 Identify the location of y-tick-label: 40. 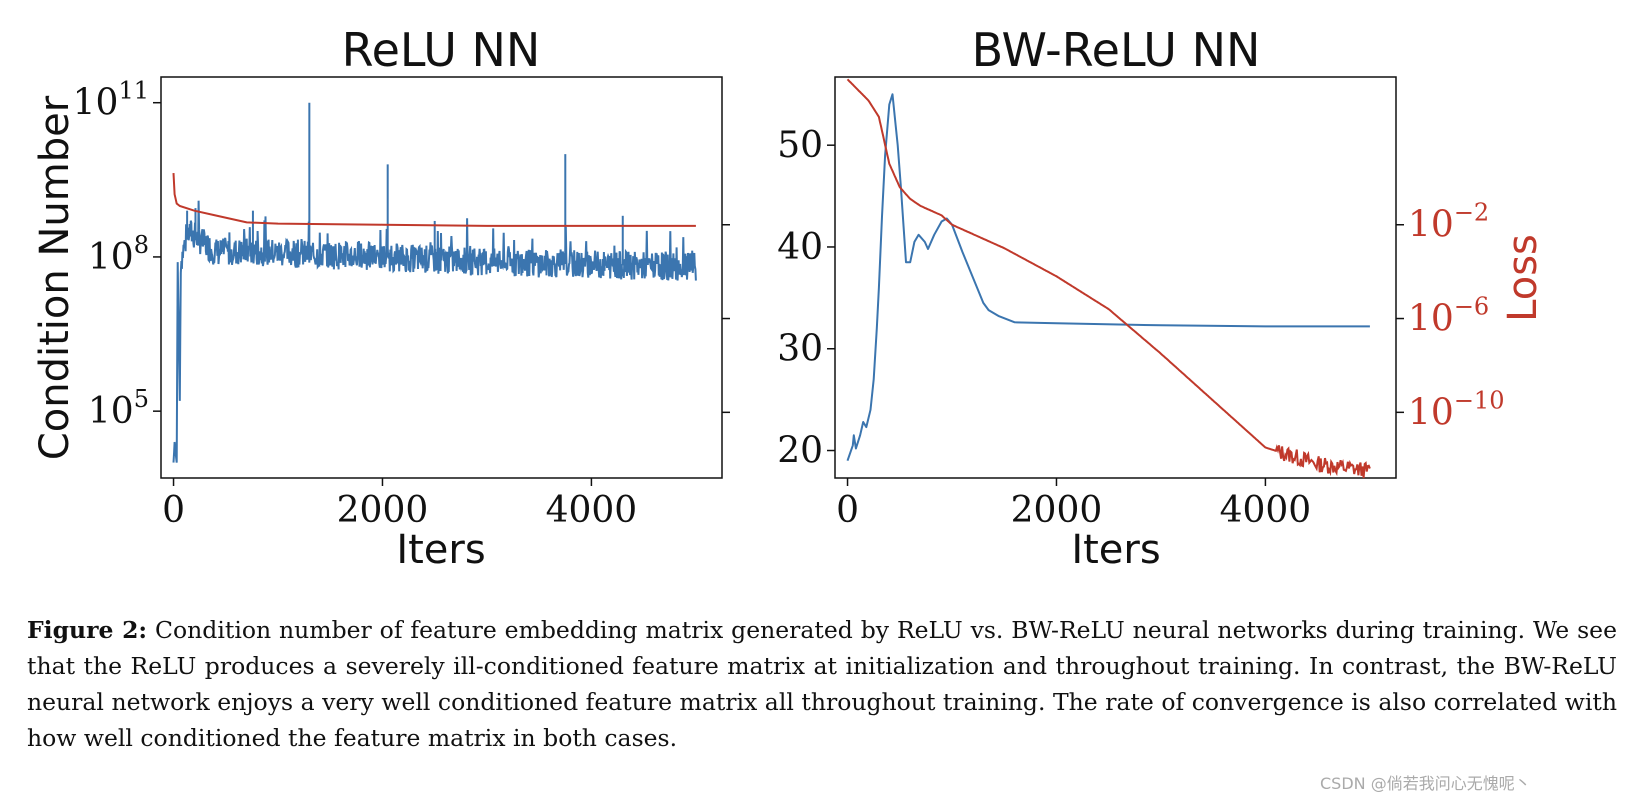
(800, 247).